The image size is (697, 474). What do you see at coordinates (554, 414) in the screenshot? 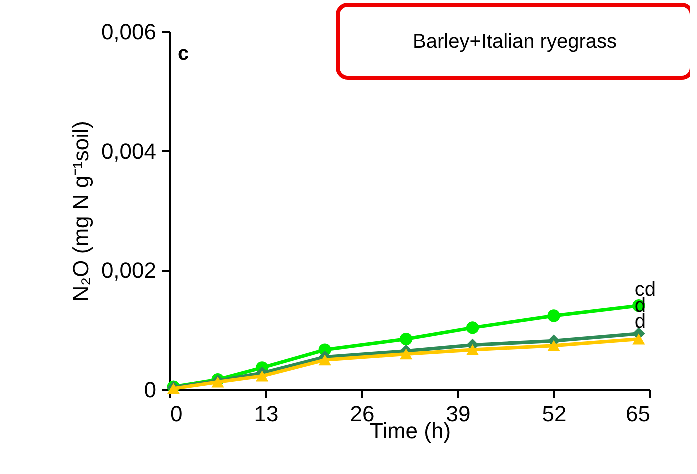
I see `x-tick-label: 52` at bounding box center [554, 414].